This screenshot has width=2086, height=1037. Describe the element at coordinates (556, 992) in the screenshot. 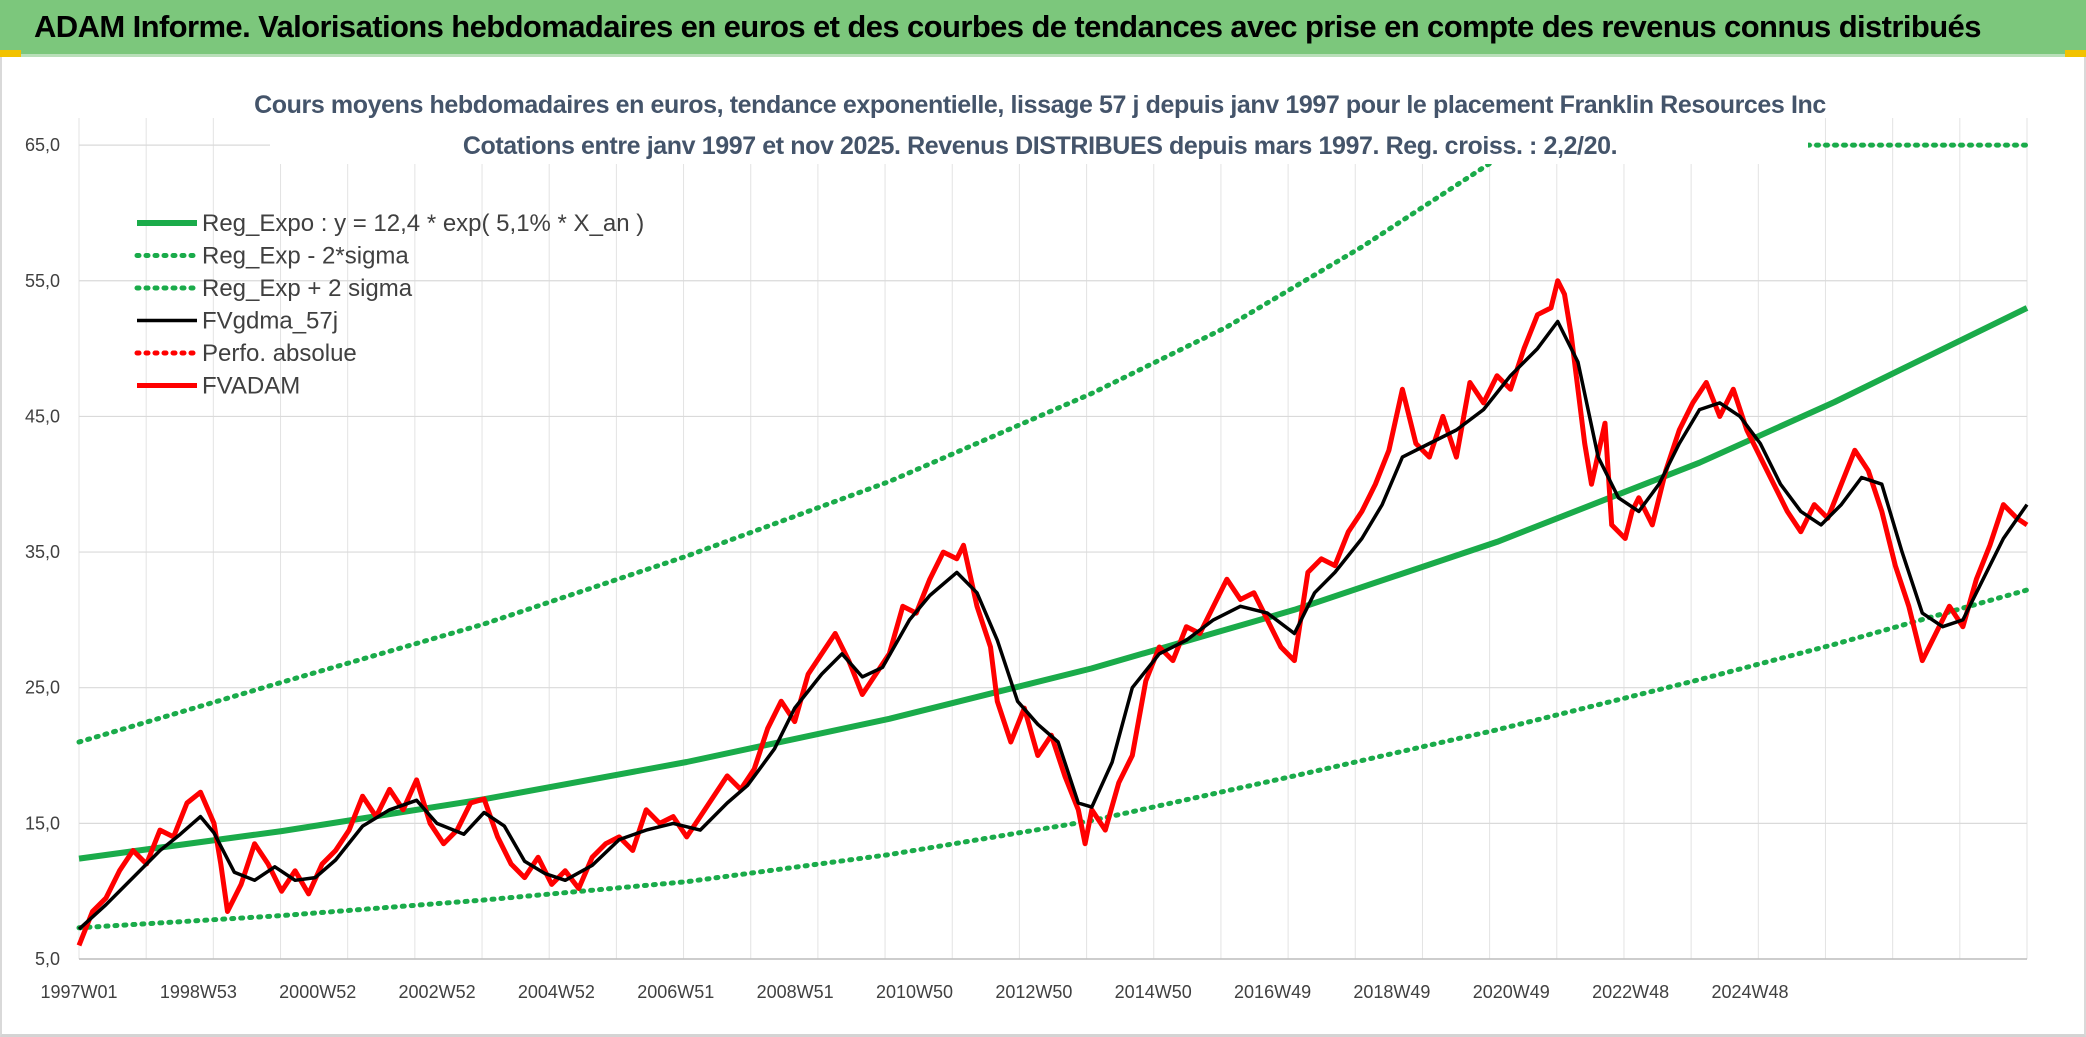

I see `x-tick-label: 2004W52` at that location.